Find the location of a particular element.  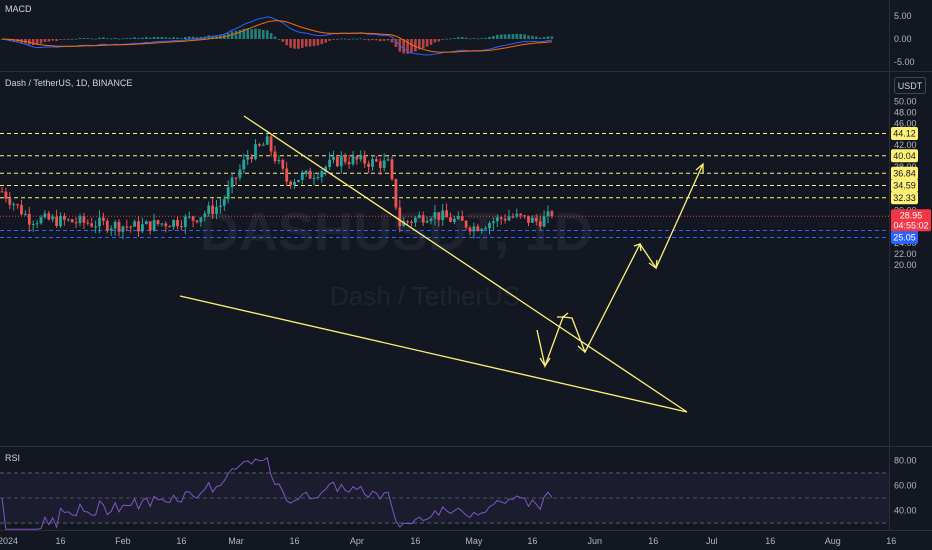

macd-pane: MACD 5.00 0.00 -5.00 is located at coordinates (457, 35).